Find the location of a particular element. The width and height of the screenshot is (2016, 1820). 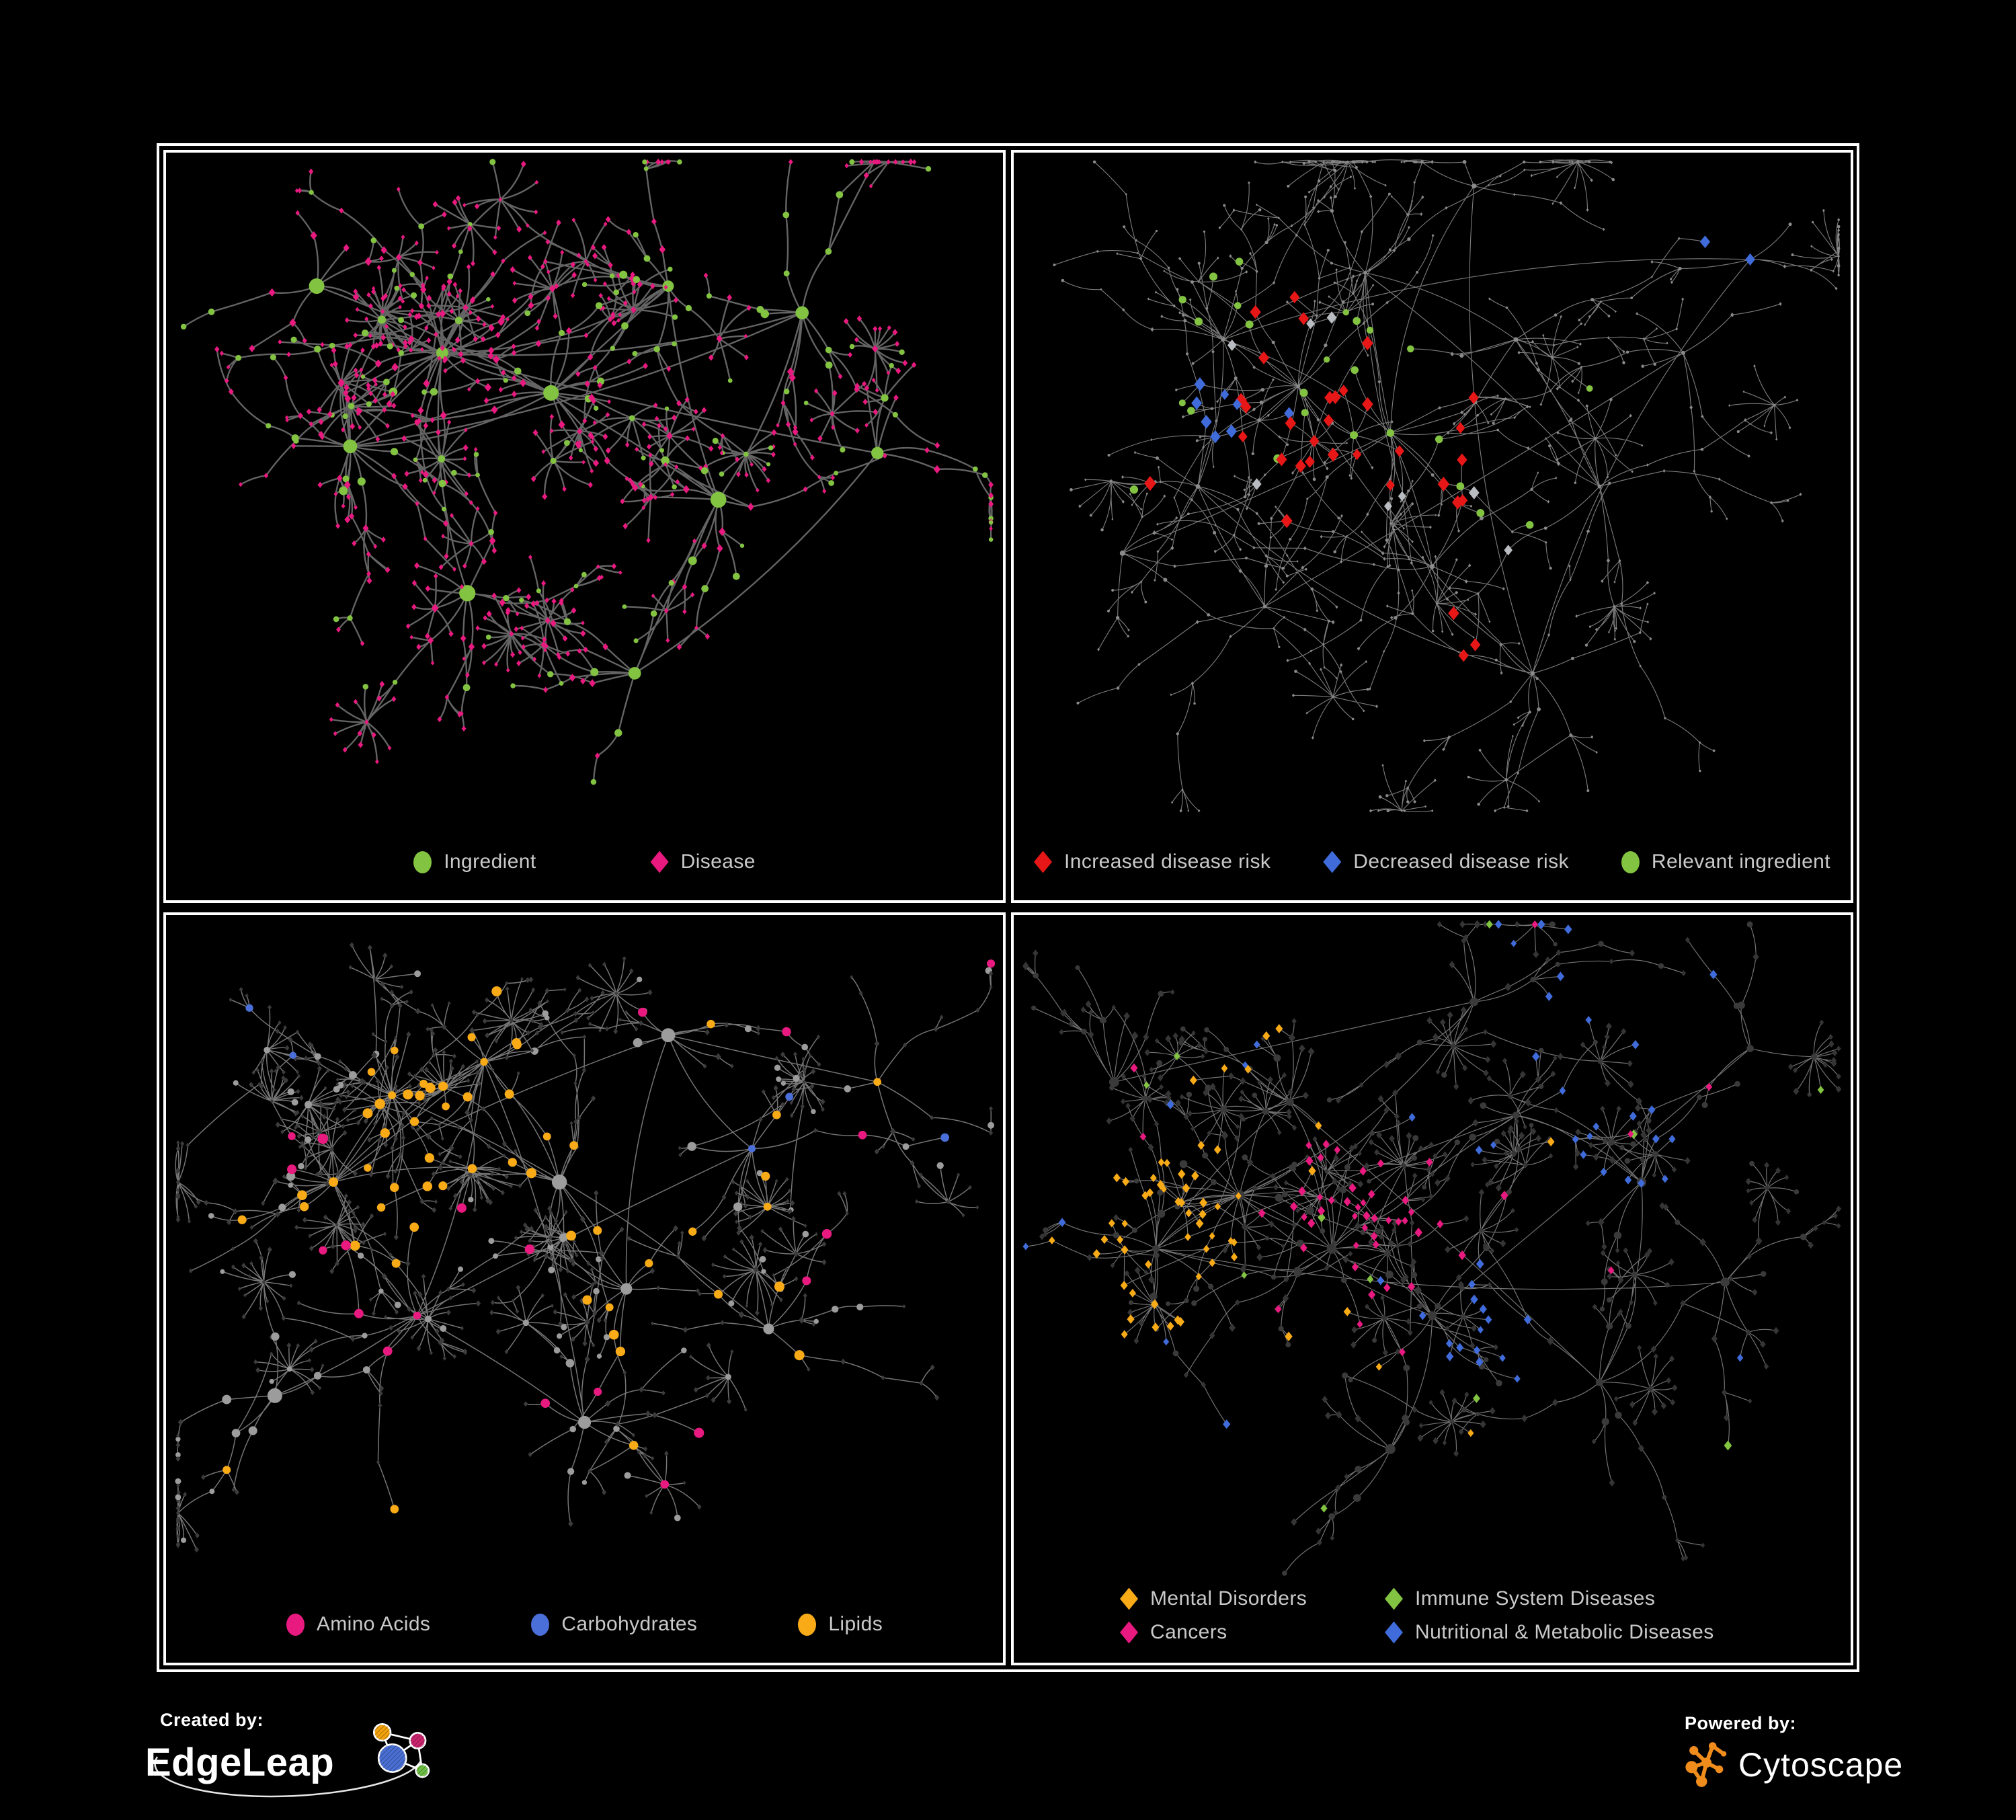

legend-label: Decreased disease risk is located at coordinates (1461, 861).